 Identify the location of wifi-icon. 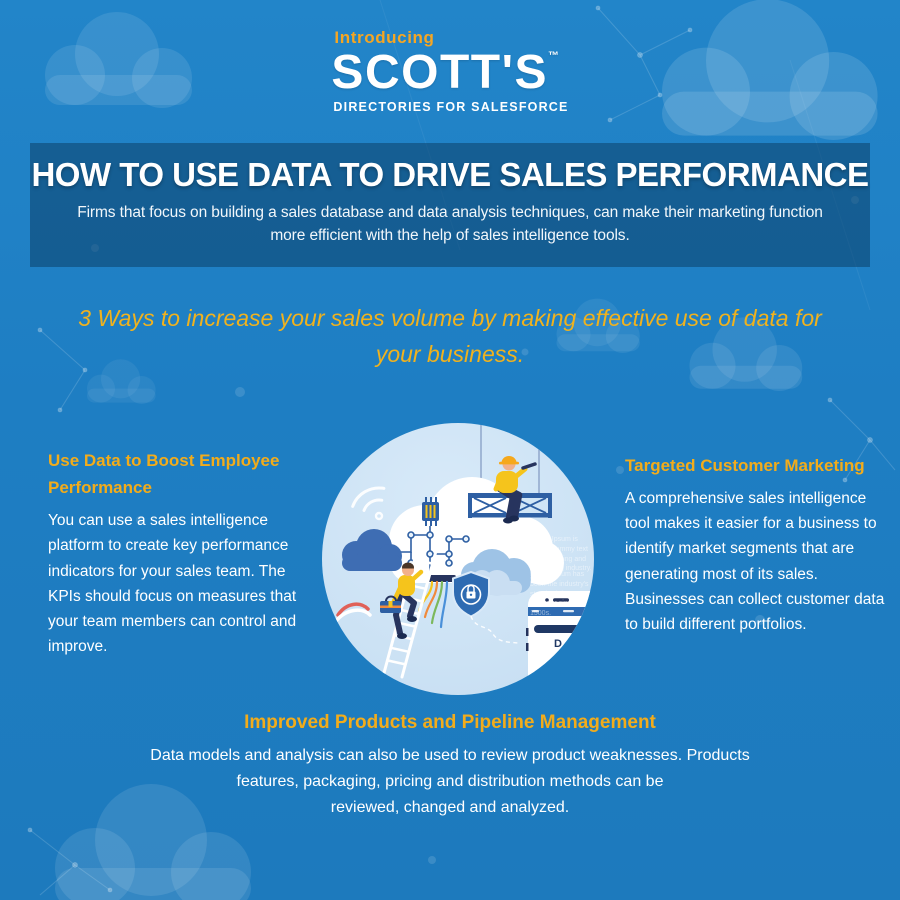
(368, 503).